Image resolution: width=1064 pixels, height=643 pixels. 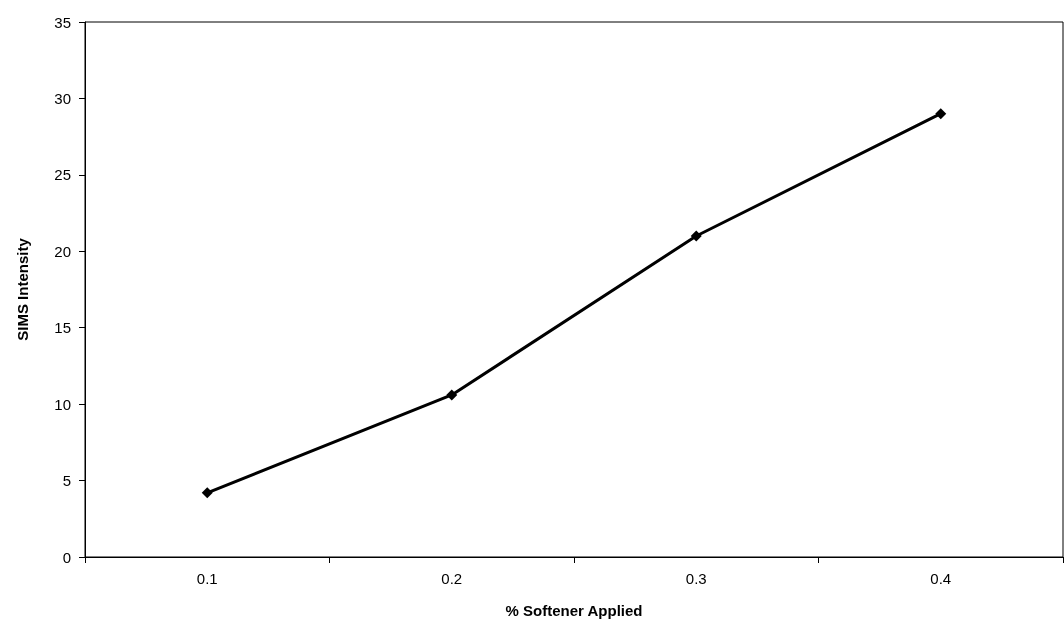 What do you see at coordinates (941, 578) in the screenshot?
I see `x-tick-label: 0.4` at bounding box center [941, 578].